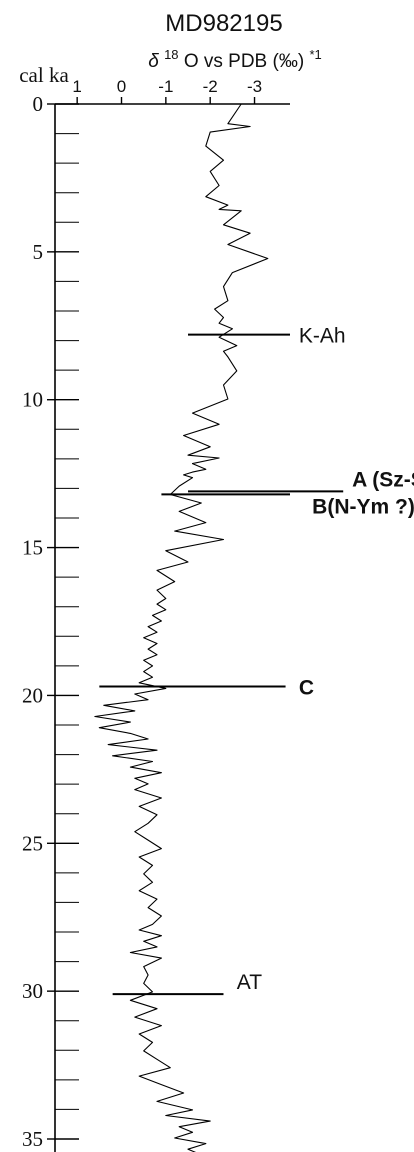  What do you see at coordinates (44, 75) in the screenshot?
I see `y-axis-label: cal ka` at bounding box center [44, 75].